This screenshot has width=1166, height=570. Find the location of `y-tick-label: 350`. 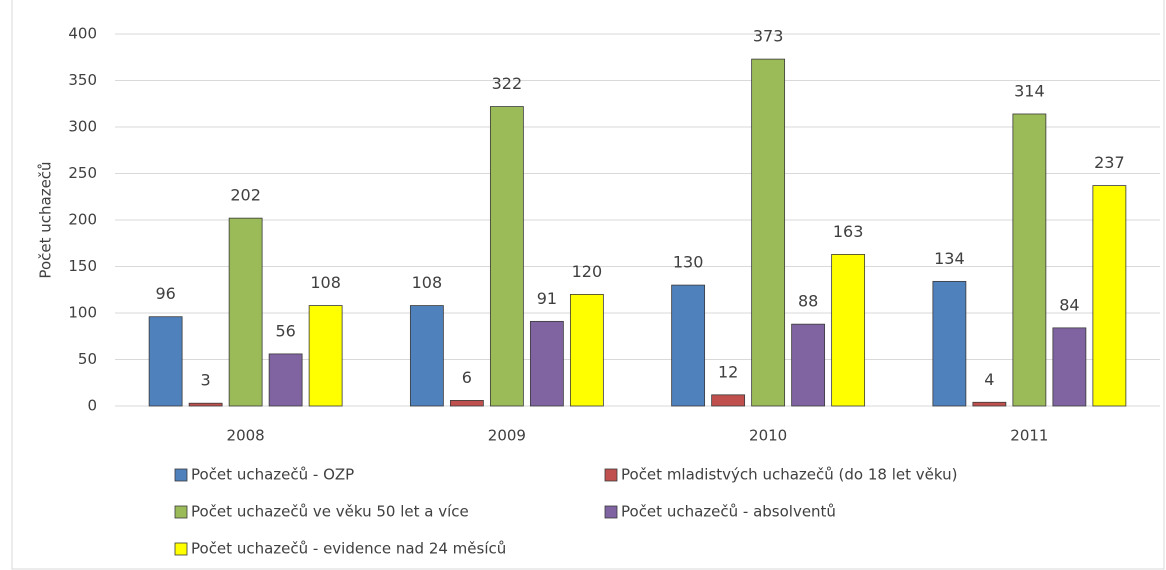

y-tick-label: 350 is located at coordinates (82, 80).